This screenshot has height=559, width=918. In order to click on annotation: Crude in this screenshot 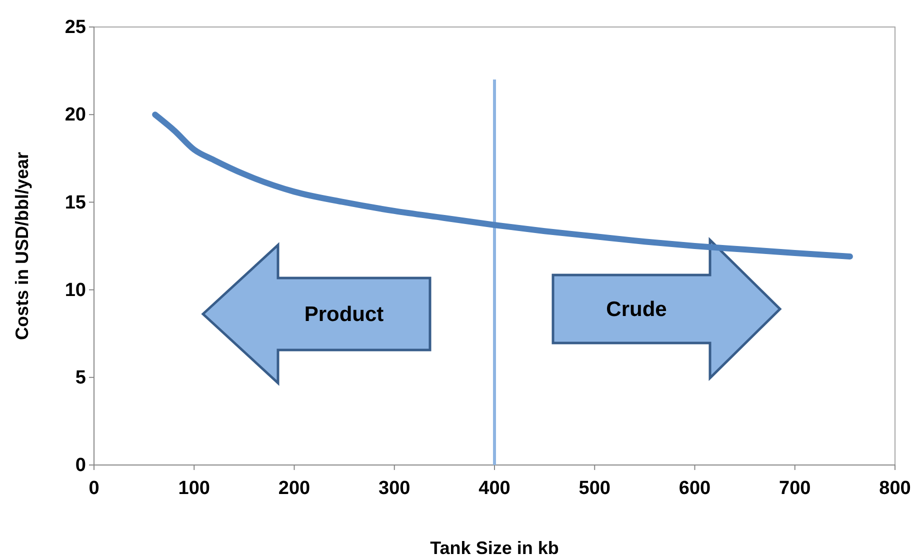, I will do `click(636, 309)`.